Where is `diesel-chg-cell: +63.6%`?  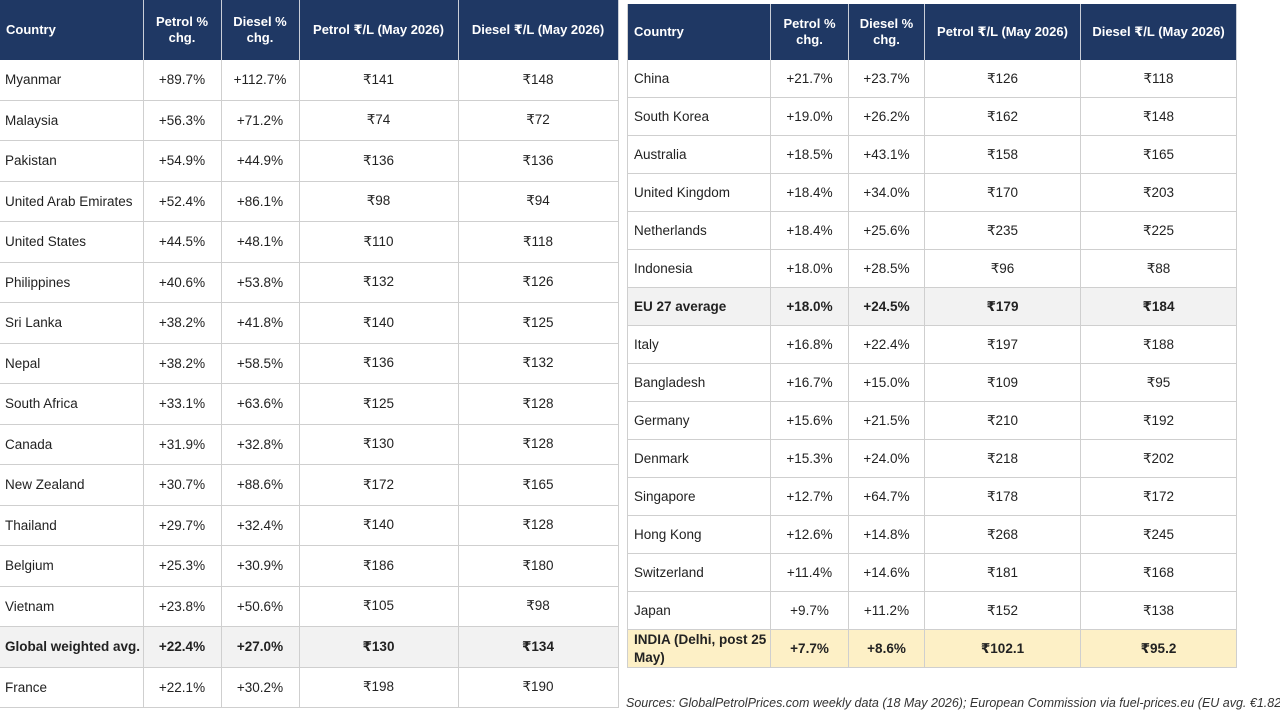 diesel-chg-cell: +63.6% is located at coordinates (260, 404).